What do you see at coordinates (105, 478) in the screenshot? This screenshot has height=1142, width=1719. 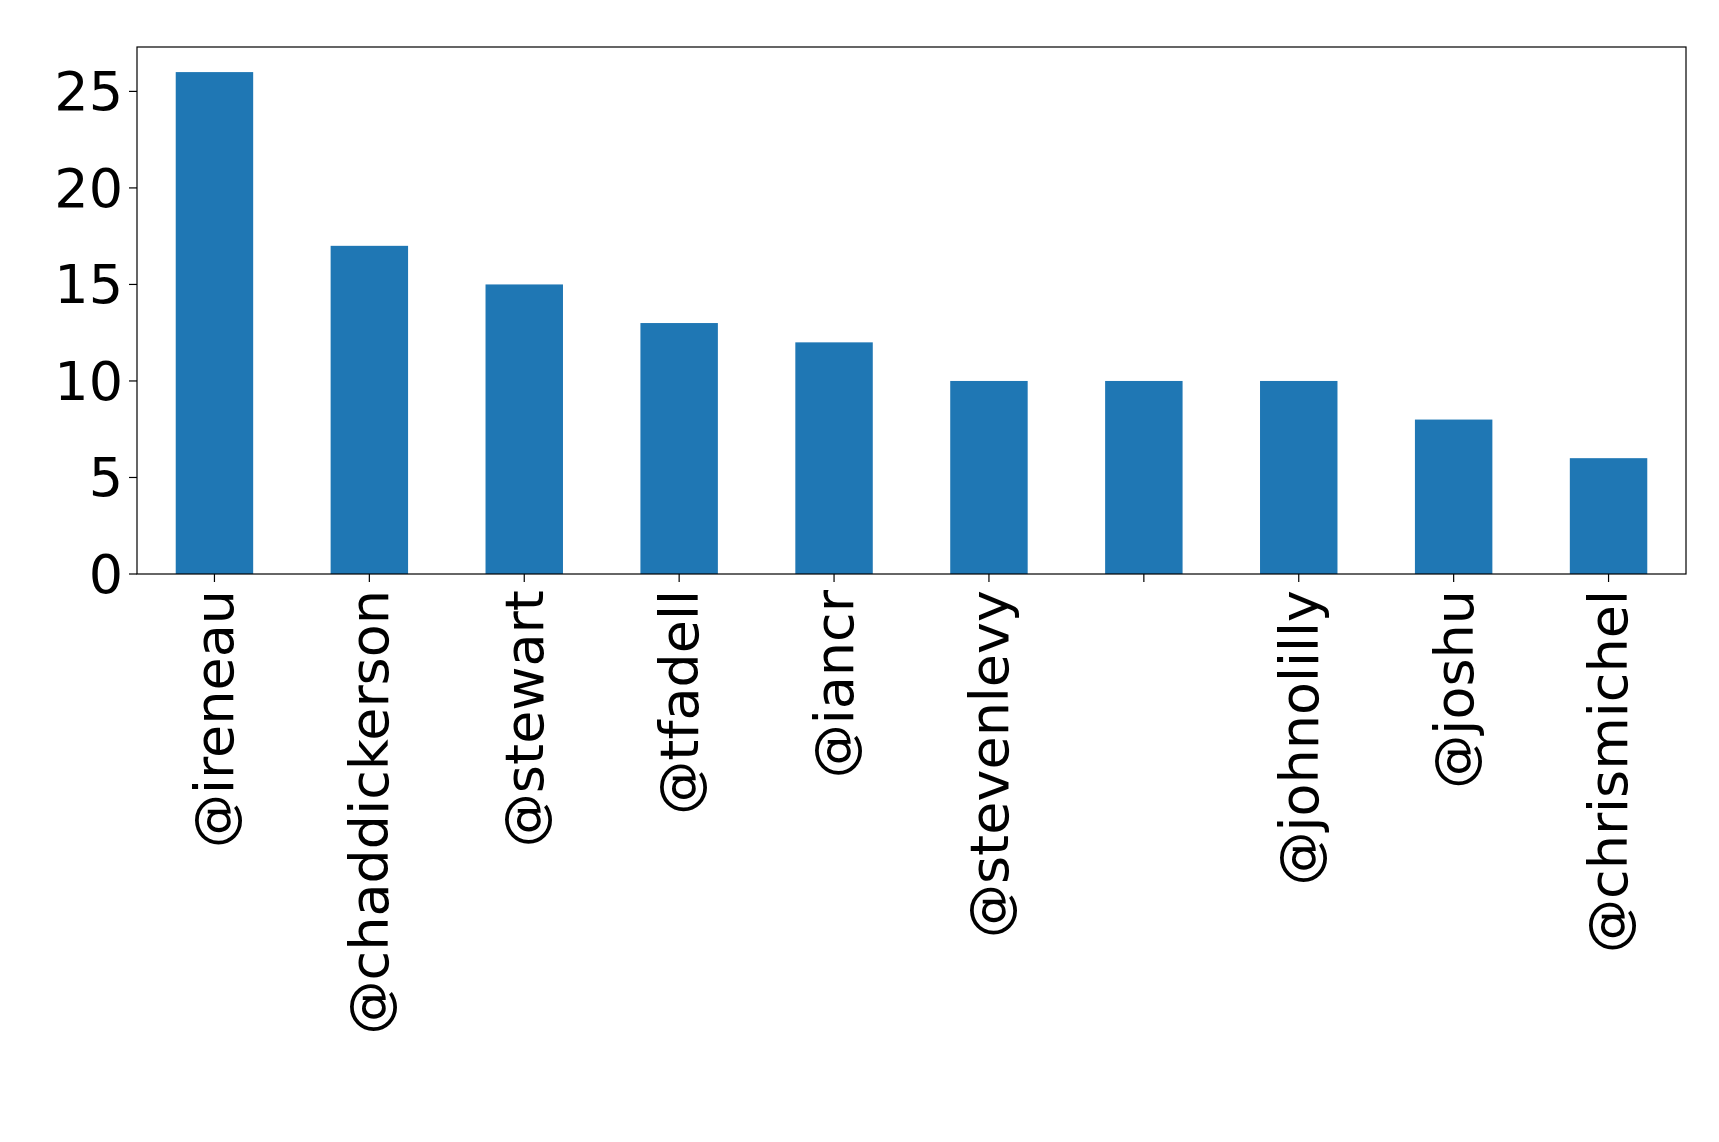 I see `y-tick-label: 5` at bounding box center [105, 478].